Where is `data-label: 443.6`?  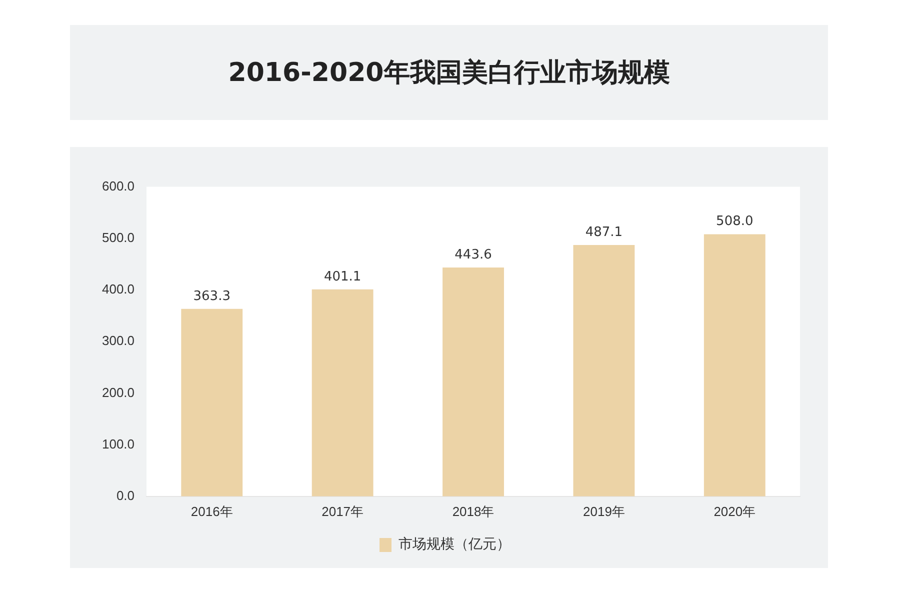 data-label: 443.6 is located at coordinates (473, 254).